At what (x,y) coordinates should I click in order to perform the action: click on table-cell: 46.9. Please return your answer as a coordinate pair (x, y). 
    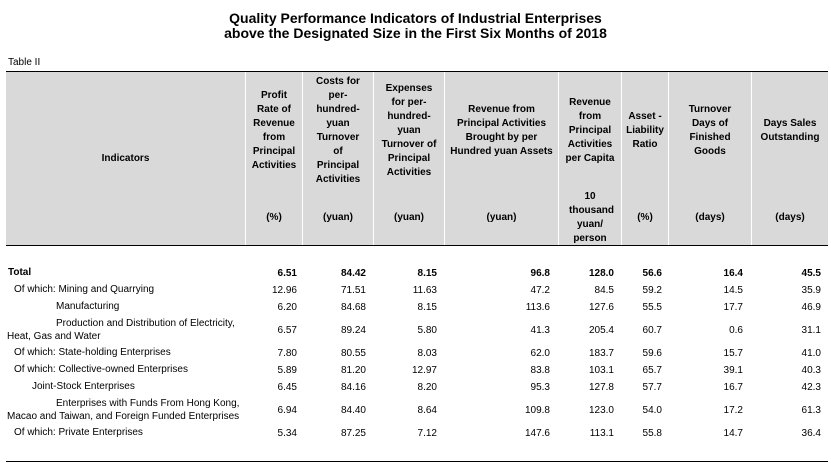
    Looking at the image, I should click on (811, 307).